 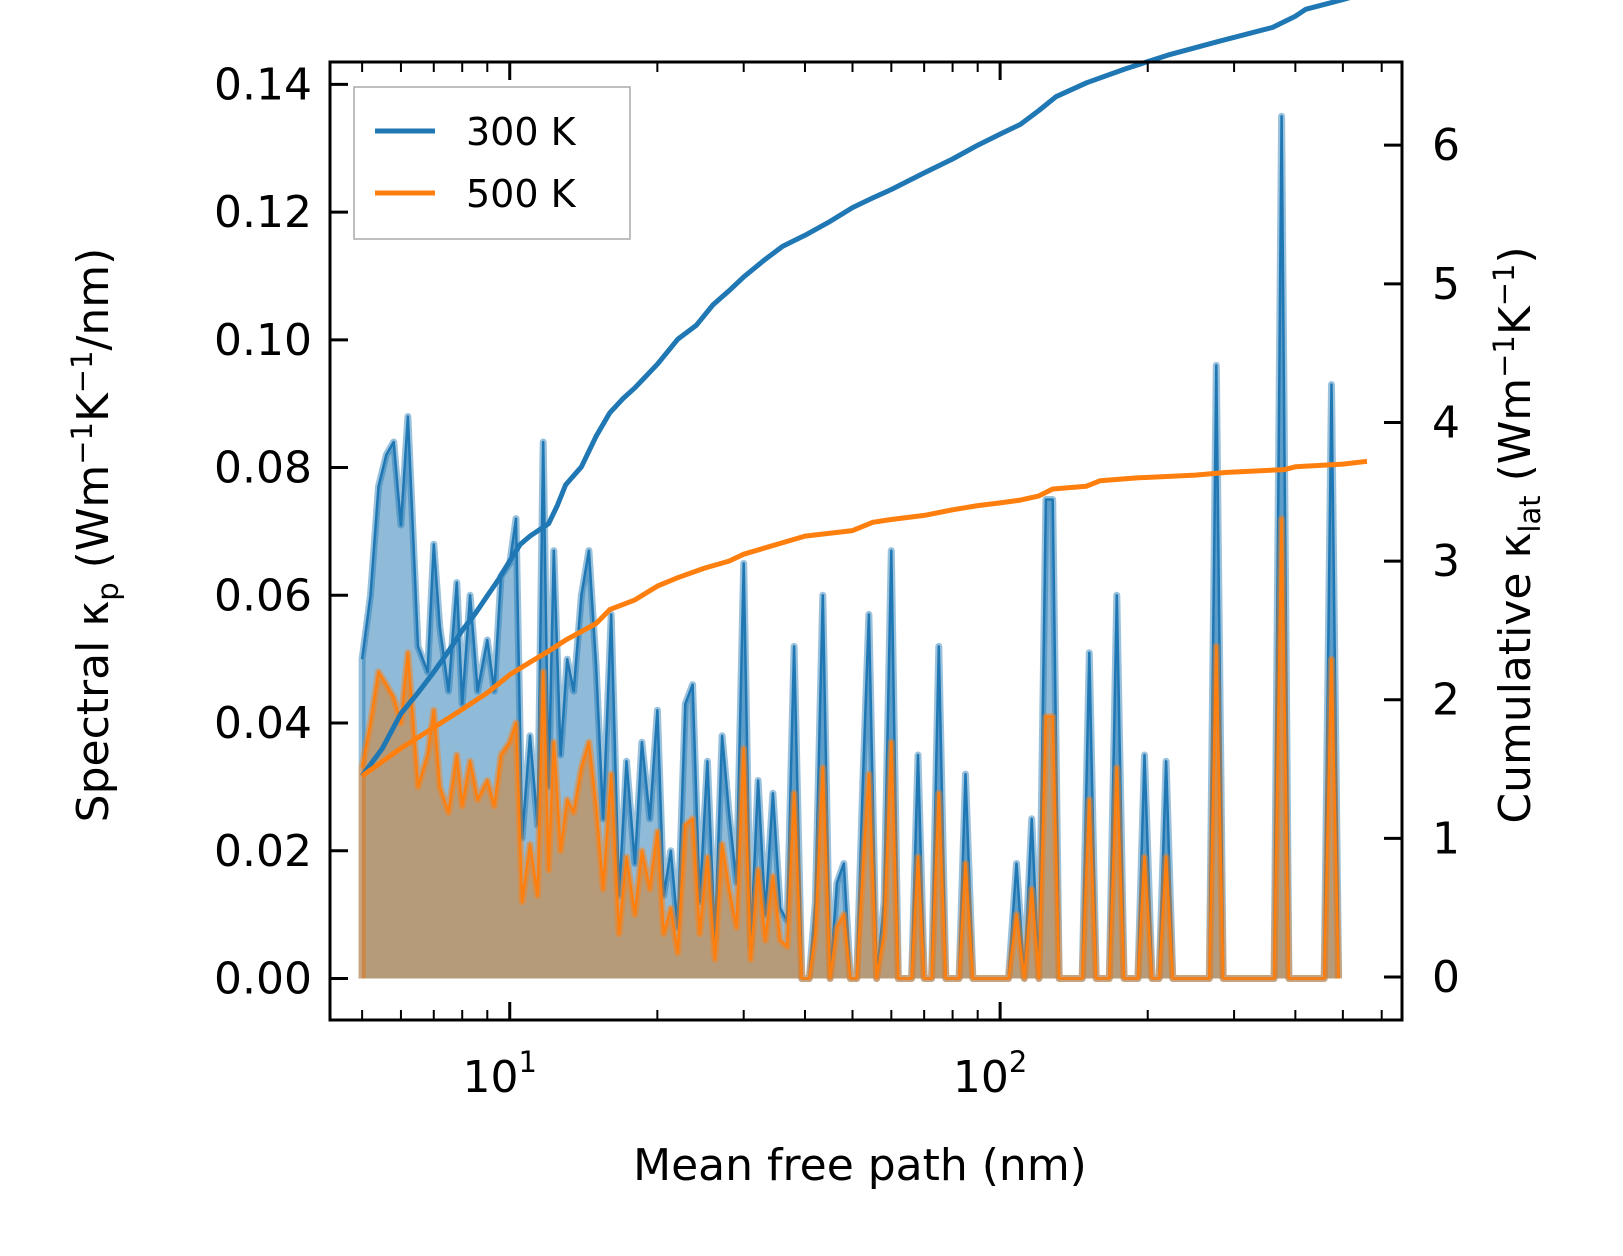 I want to click on y-right-tick-label: 4, so click(x=1446, y=422).